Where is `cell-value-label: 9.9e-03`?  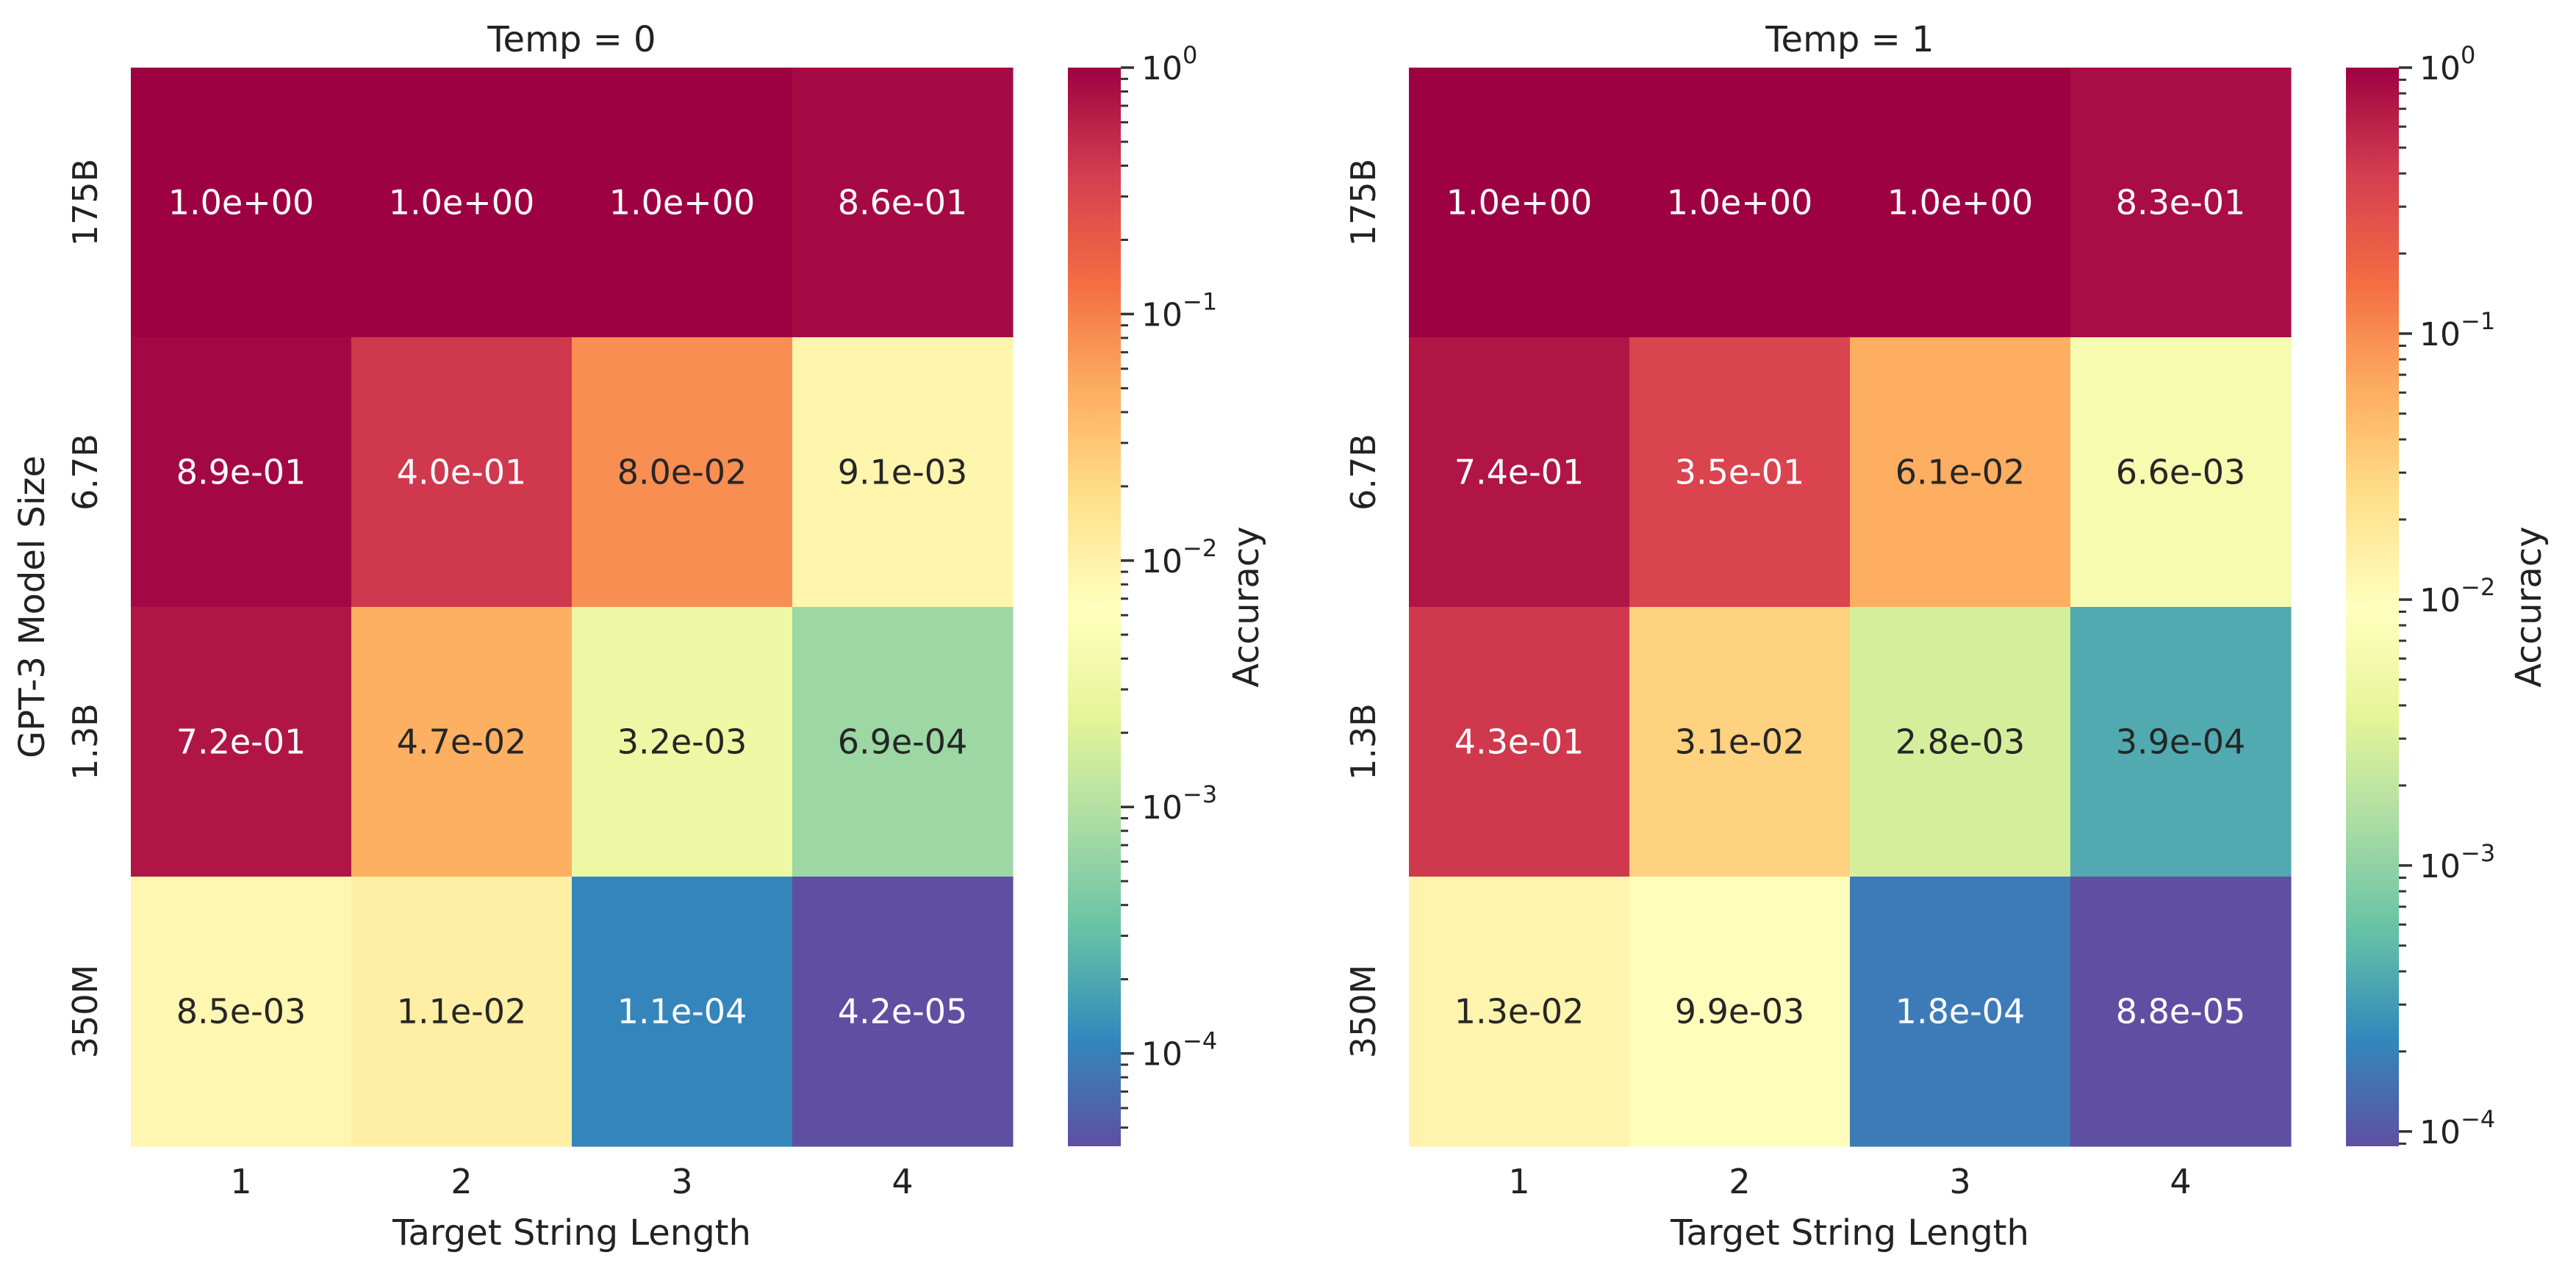 cell-value-label: 9.9e-03 is located at coordinates (1740, 1012).